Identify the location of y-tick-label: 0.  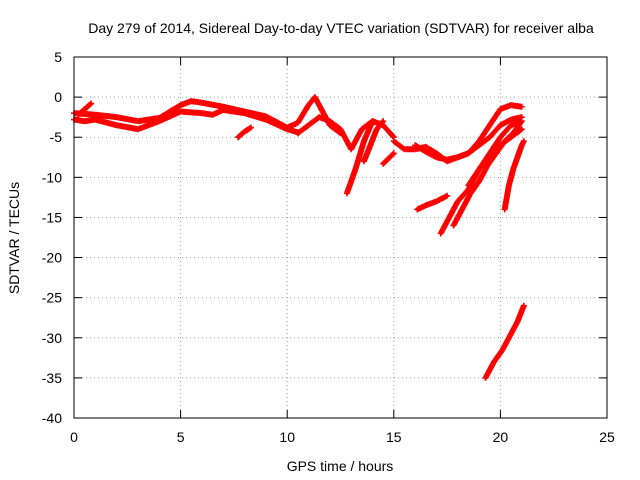
(58, 97).